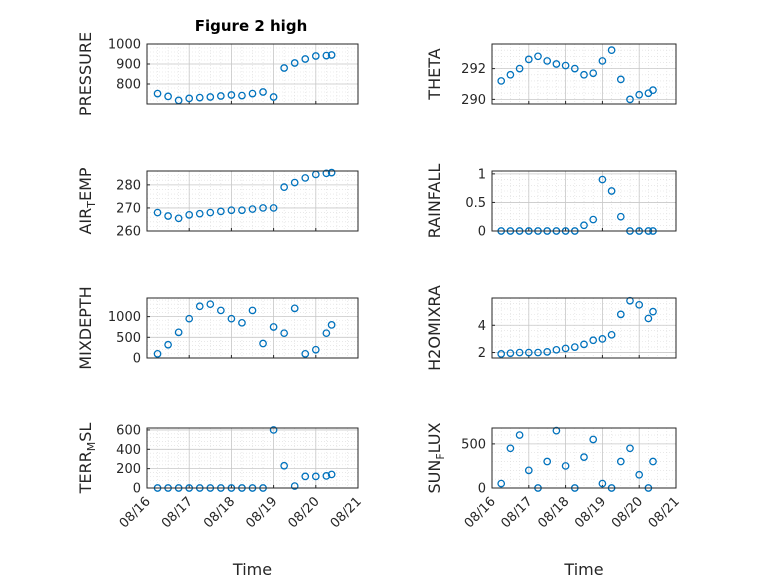 This screenshot has height=583, width=778. I want to click on y-axis-label: AIRTEMP, so click(87, 200).